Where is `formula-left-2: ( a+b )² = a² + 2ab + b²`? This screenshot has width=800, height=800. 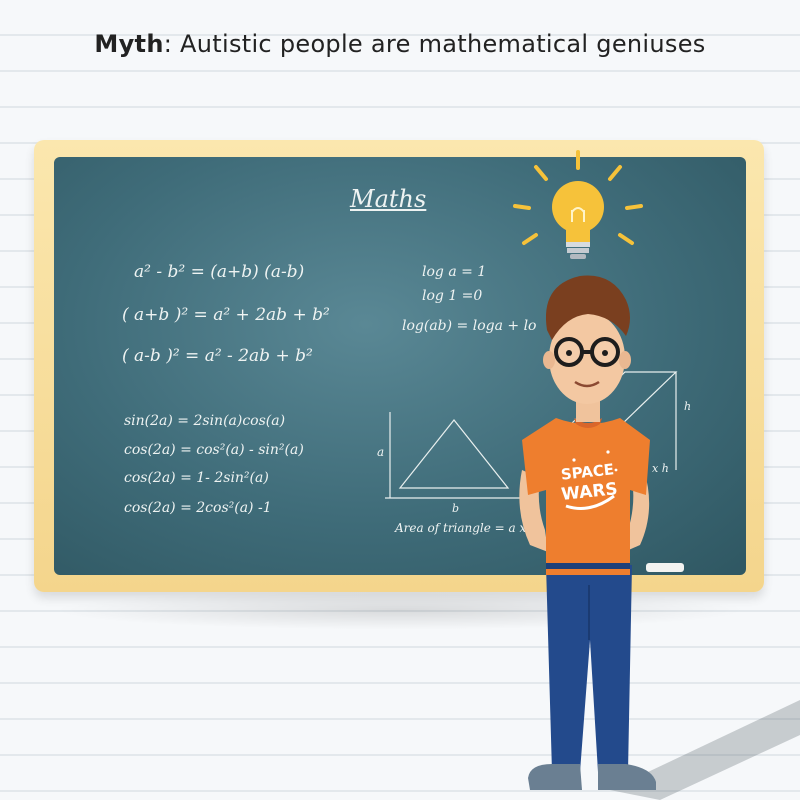
formula-left-2: ( a+b )² = a² + 2ab + b² is located at coordinates (226, 315).